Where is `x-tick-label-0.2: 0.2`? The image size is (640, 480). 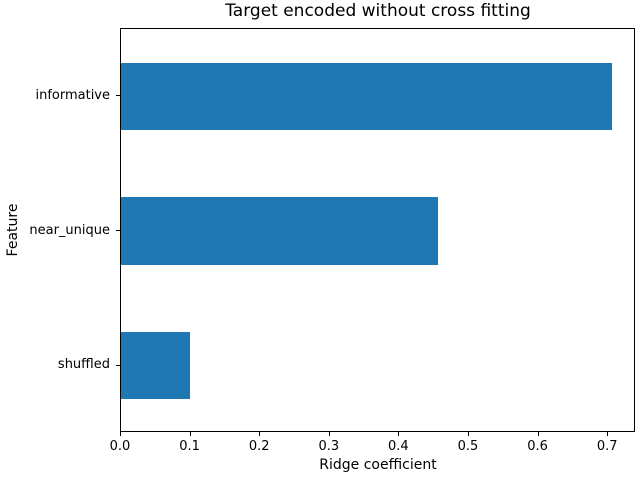 x-tick-label-0.2: 0.2 is located at coordinates (259, 446).